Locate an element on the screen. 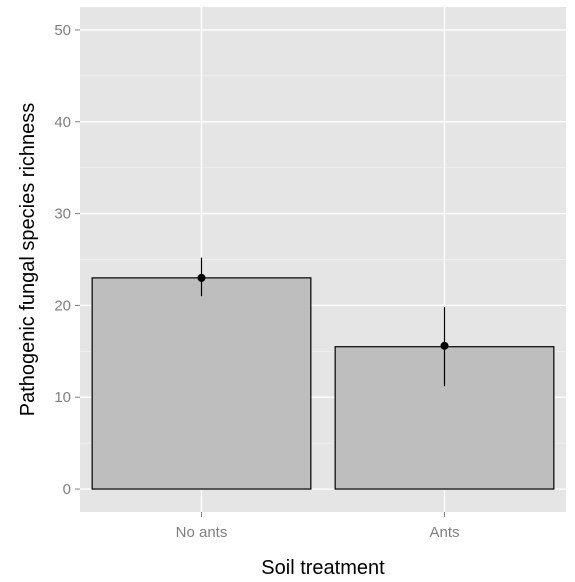 The image size is (575, 582). y-tick-label: 20 is located at coordinates (62, 305).